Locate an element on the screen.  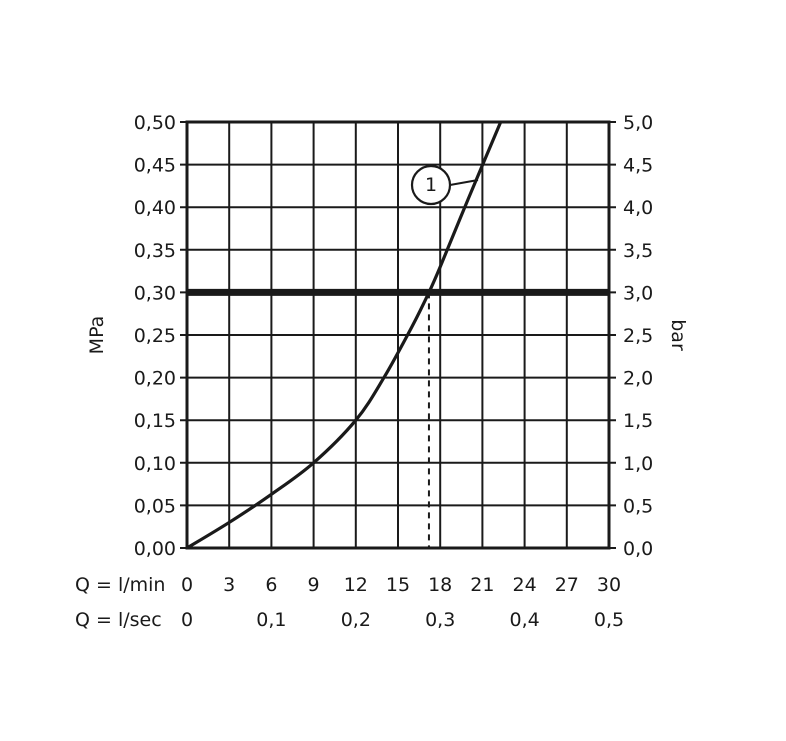
callout-circle is located at coordinates (431, 185).